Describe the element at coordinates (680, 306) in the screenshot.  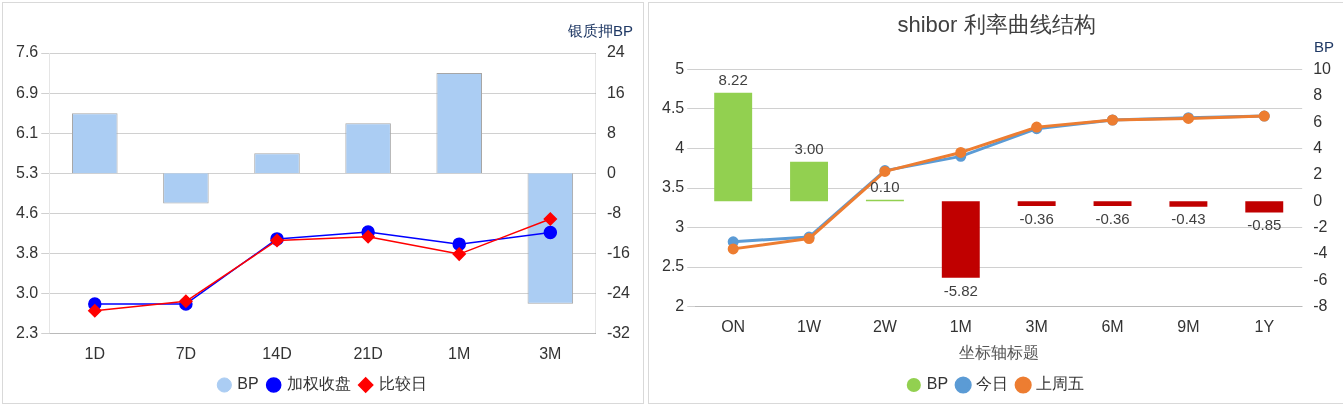
I see `y-tick-label: 2` at that location.